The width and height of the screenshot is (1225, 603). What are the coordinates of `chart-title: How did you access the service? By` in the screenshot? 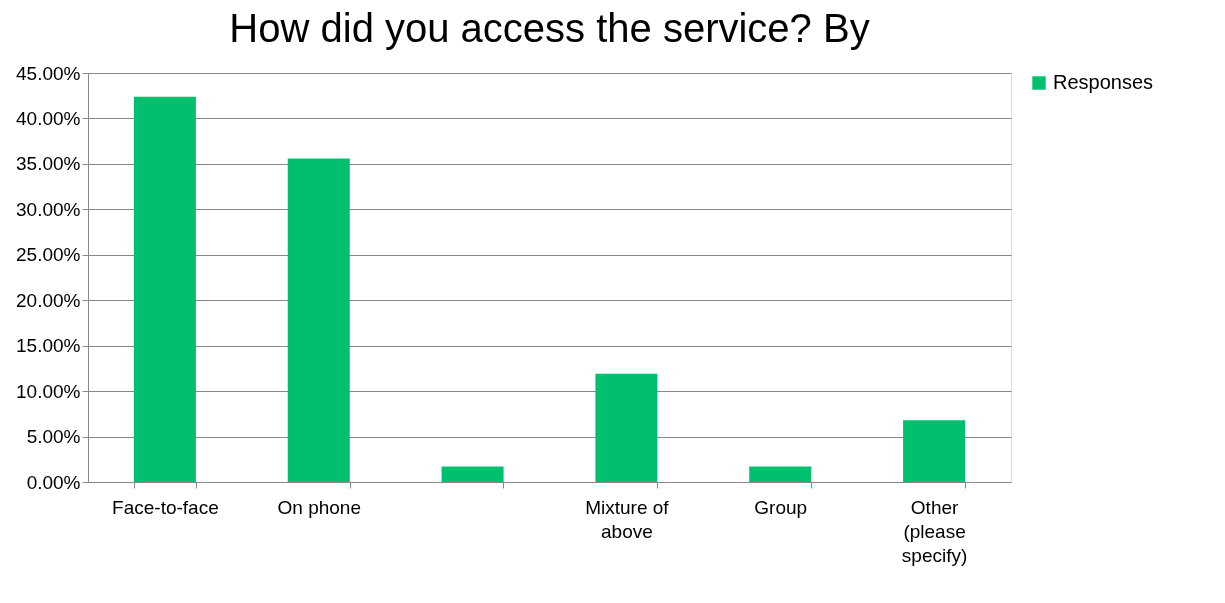 It's located at (549, 28).